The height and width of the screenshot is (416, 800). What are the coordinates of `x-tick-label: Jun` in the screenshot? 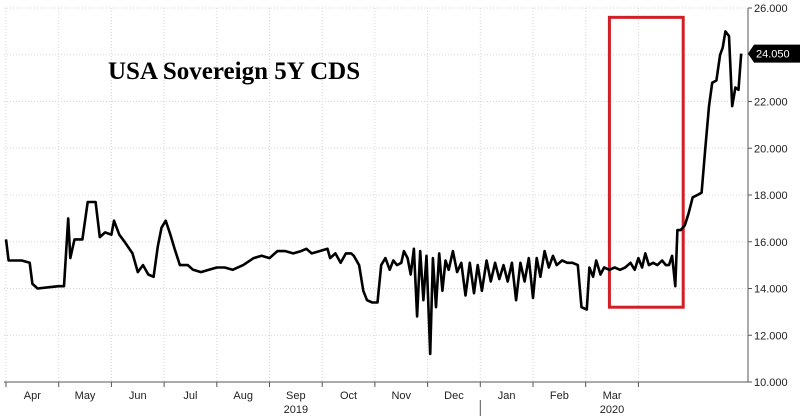 It's located at (138, 396).